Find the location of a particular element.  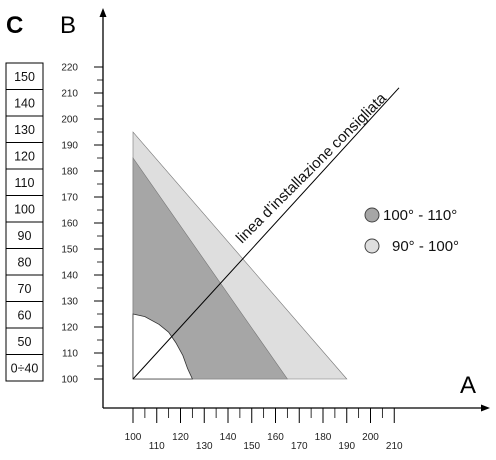

b-tick-label: 150 is located at coordinates (69, 250).